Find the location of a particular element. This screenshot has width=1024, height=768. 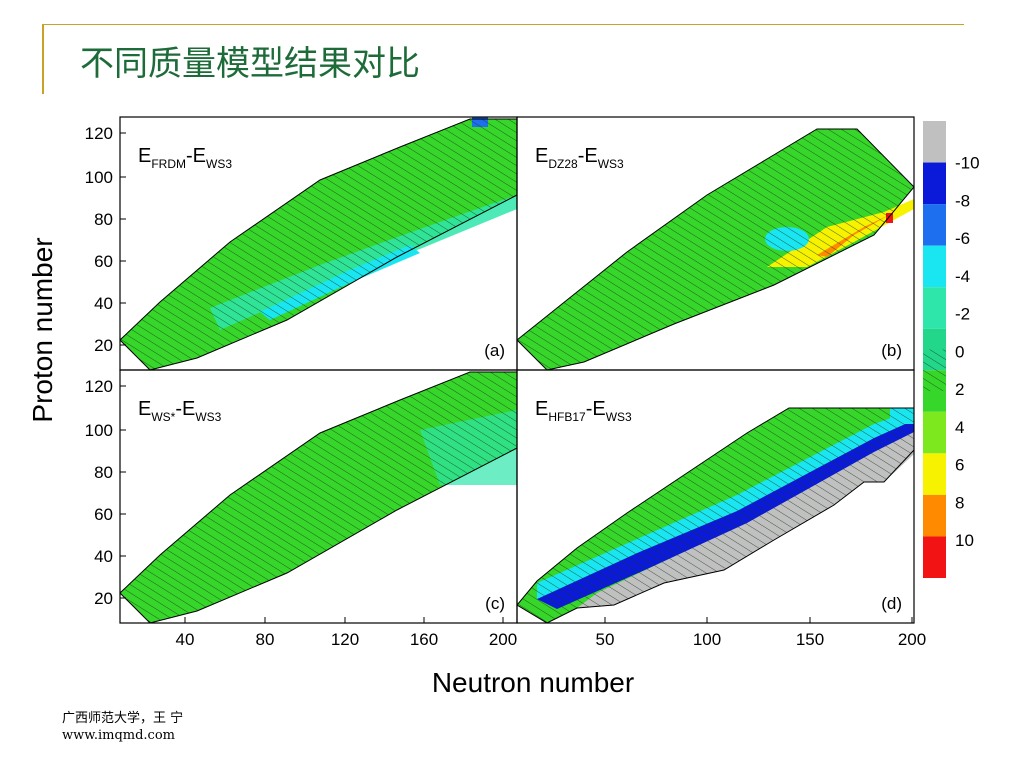

panel-c: EWS*-EWS3 (c) is located at coordinates (318, 496).